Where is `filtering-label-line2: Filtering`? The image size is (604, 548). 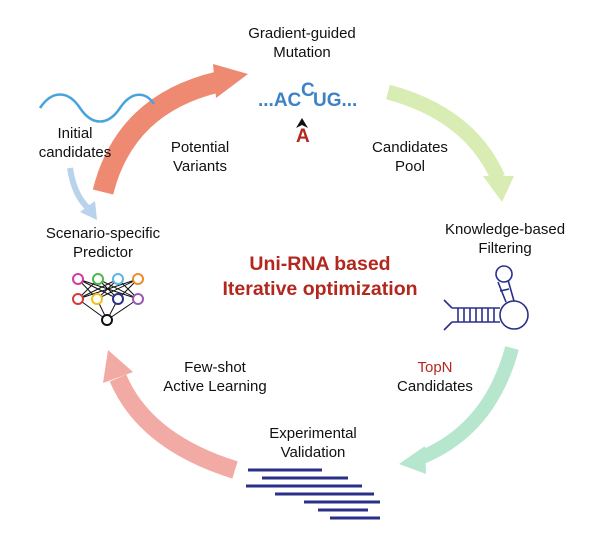 filtering-label-line2: Filtering is located at coordinates (505, 248).